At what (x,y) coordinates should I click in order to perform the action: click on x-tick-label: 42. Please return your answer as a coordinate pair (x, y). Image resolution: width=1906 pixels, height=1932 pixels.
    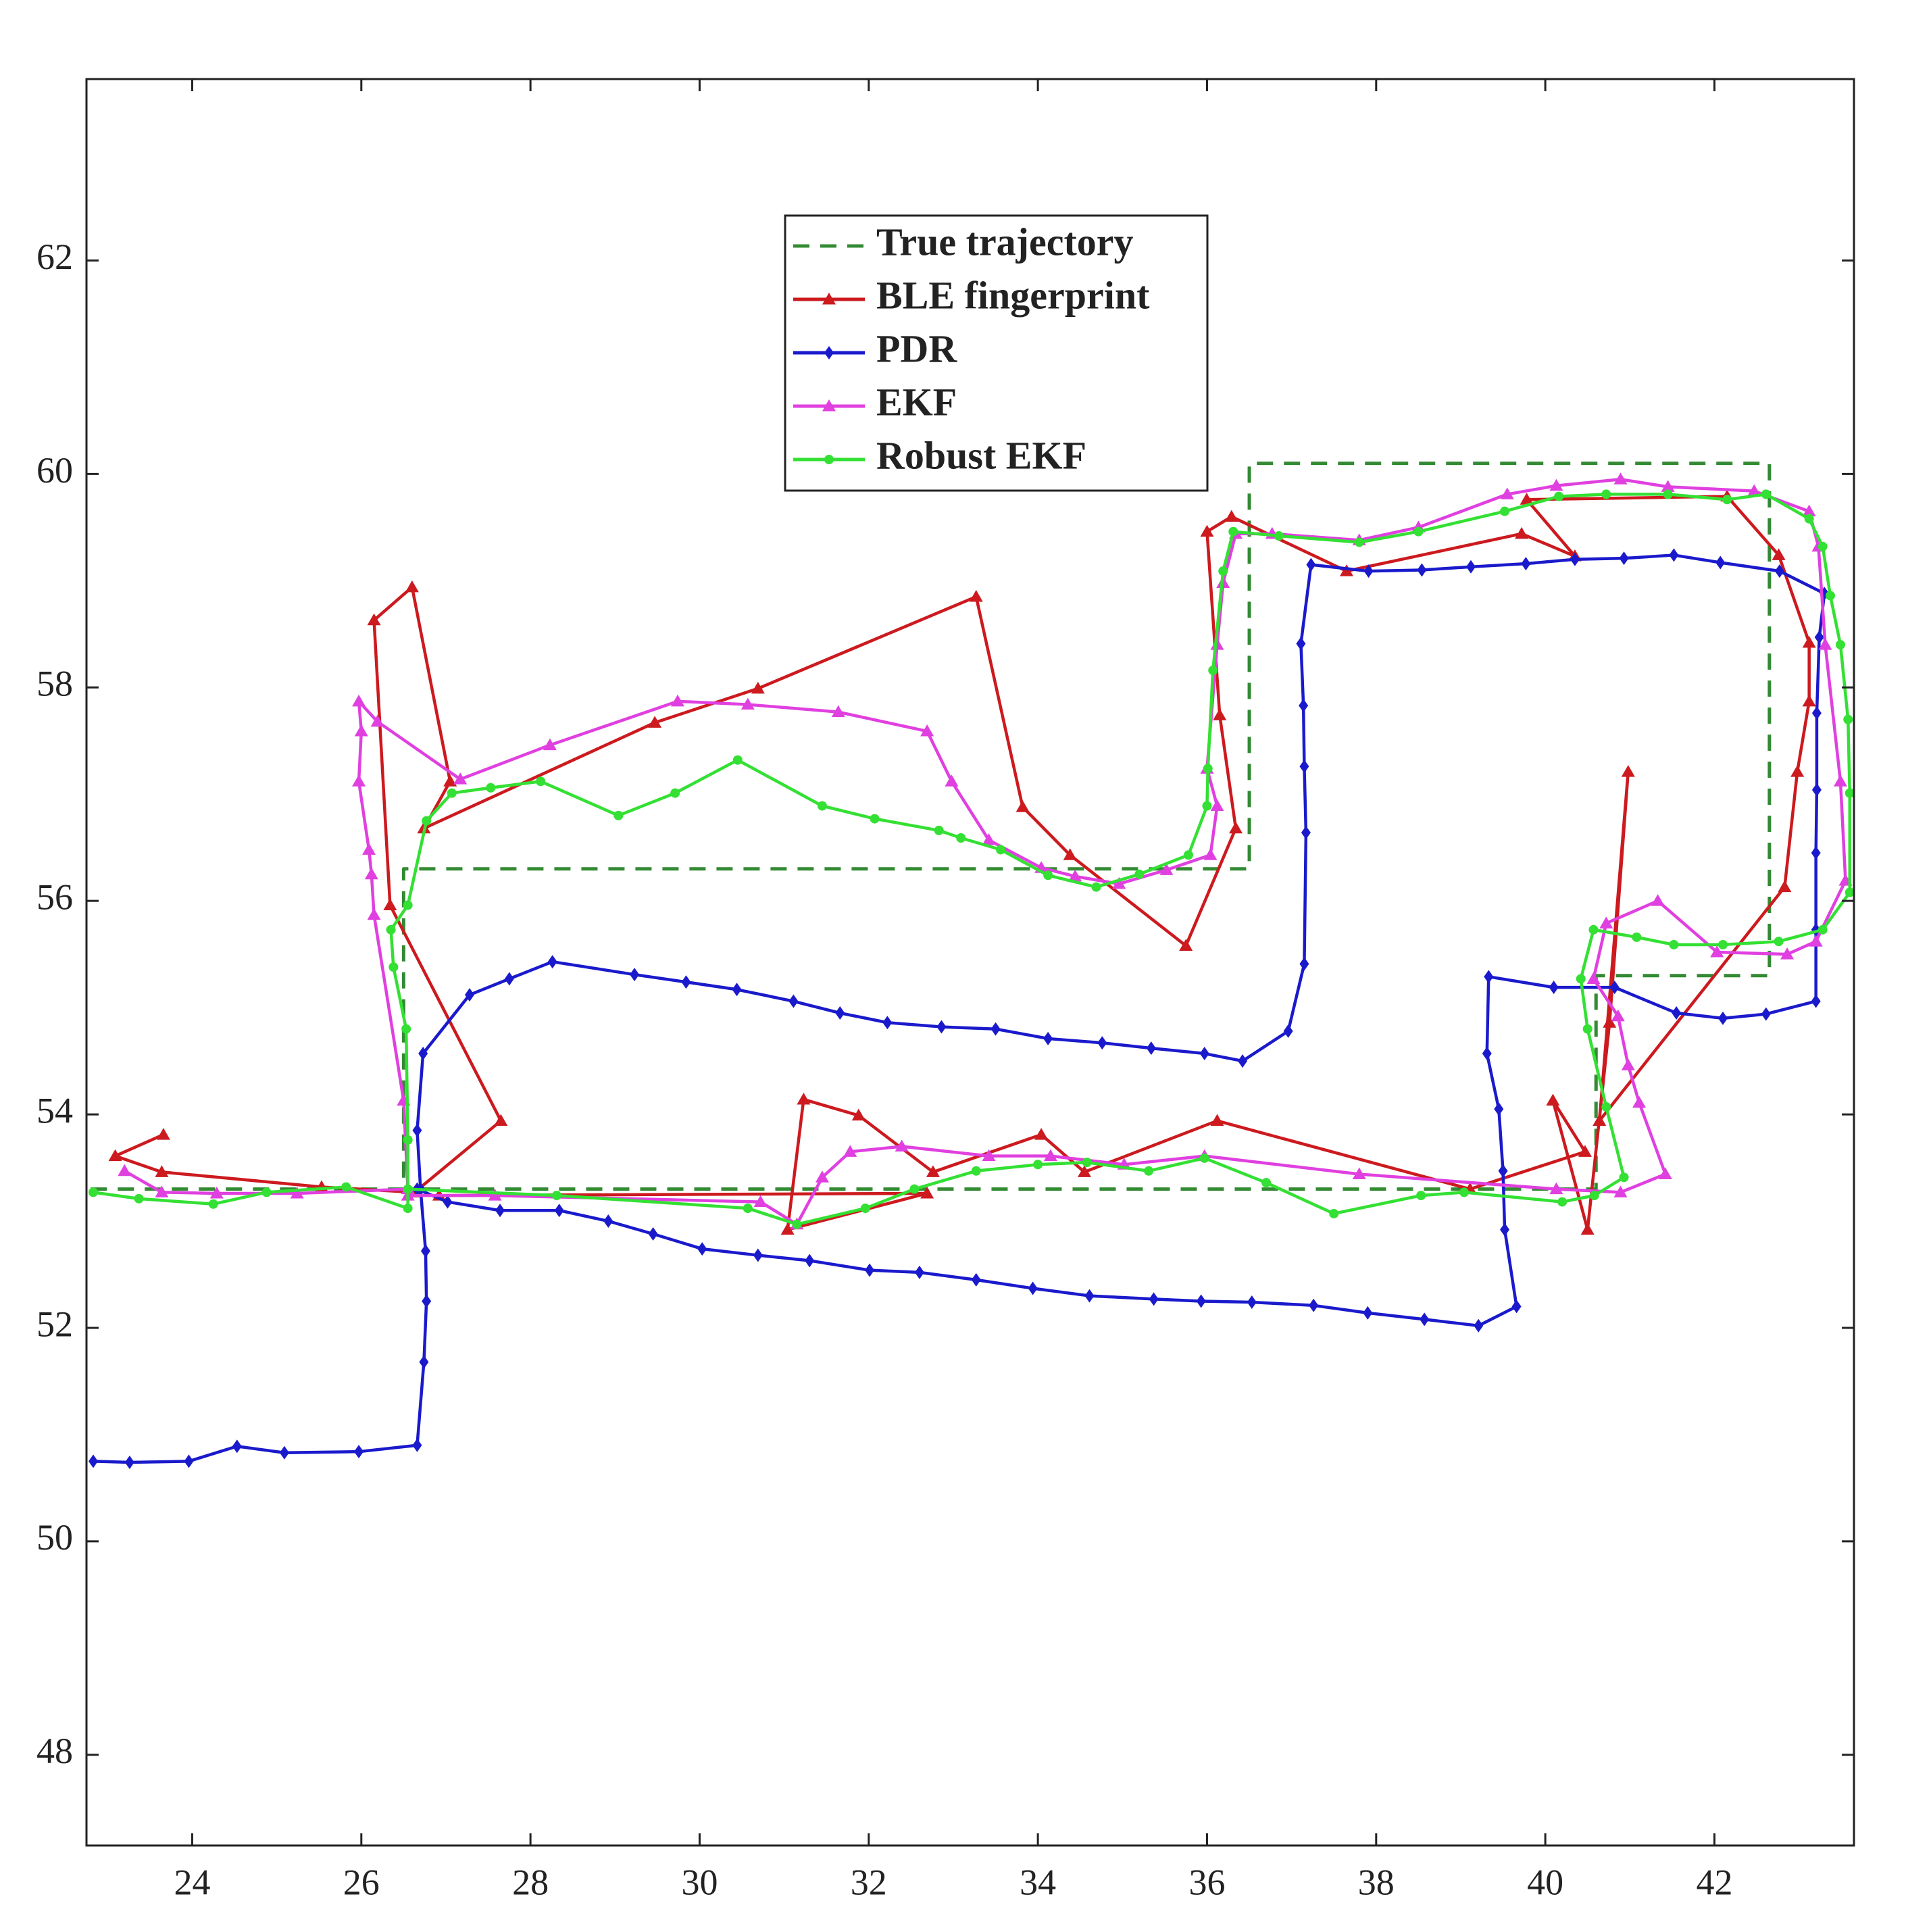
    Looking at the image, I should click on (1714, 1882).